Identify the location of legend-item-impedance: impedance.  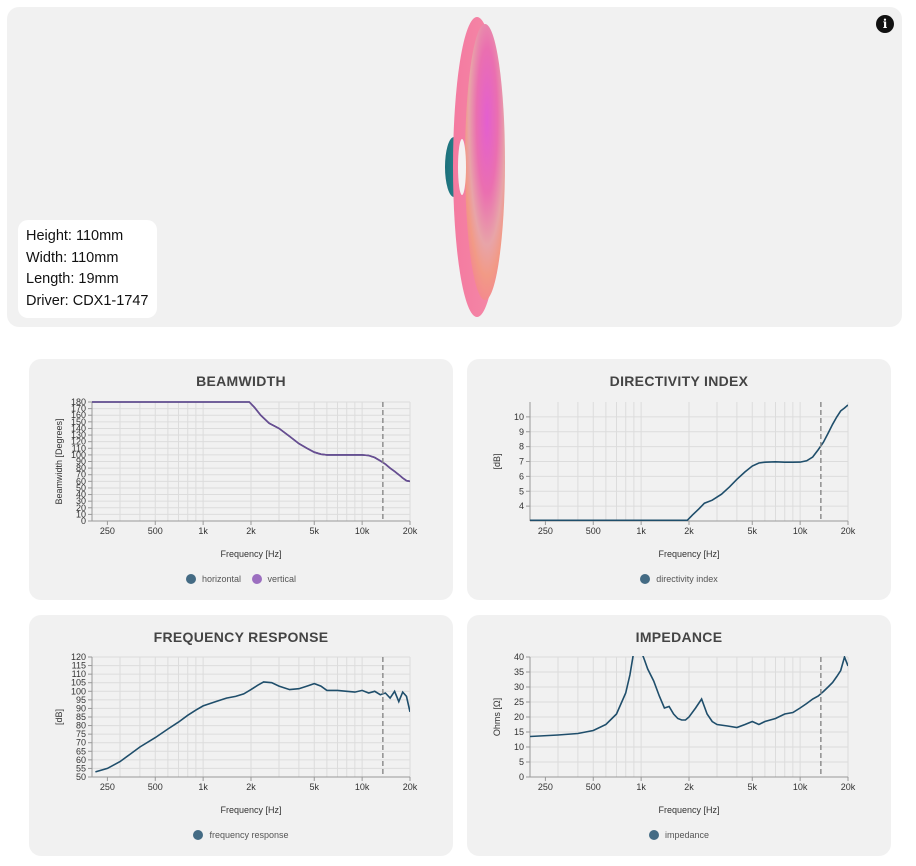
(679, 835).